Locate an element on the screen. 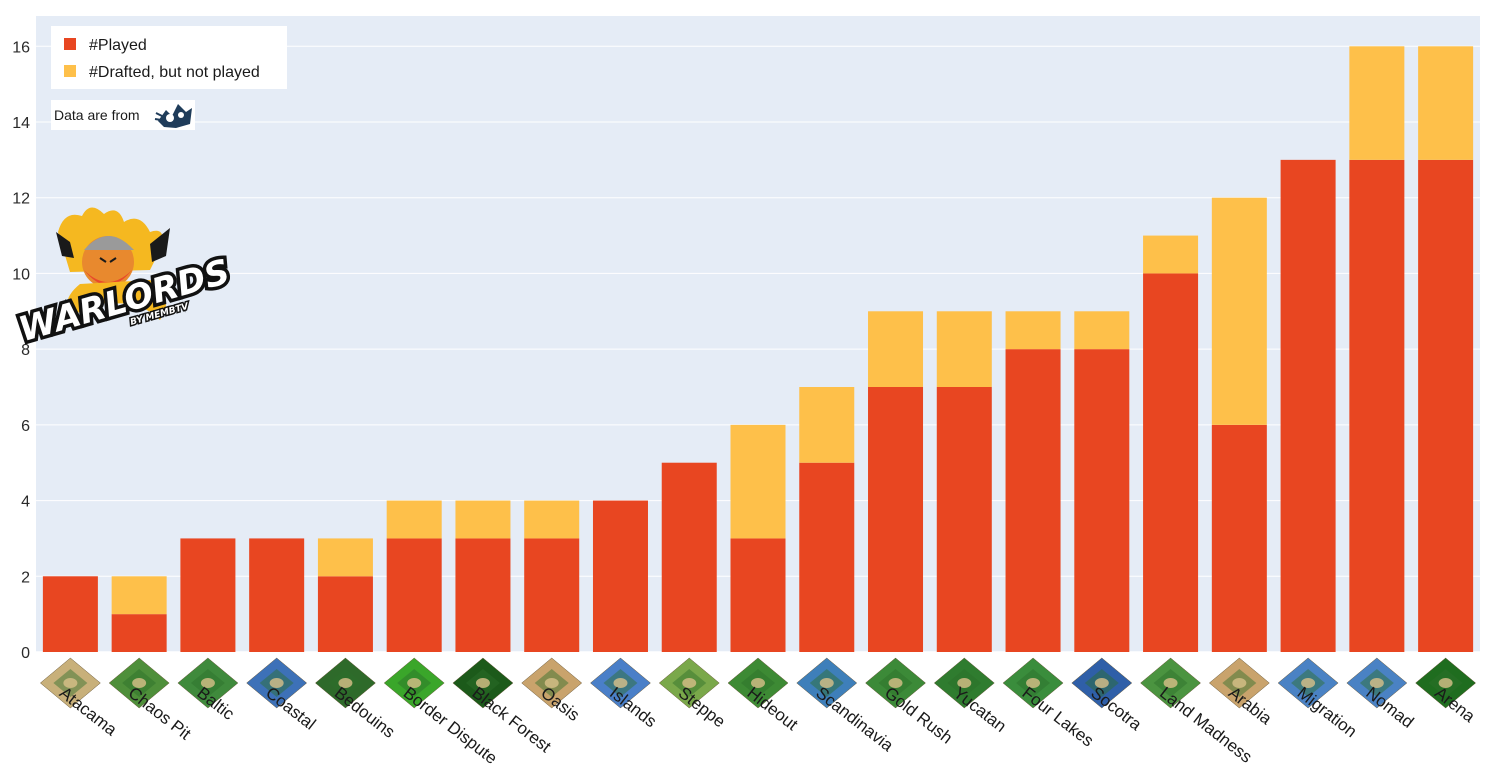  x-category-label: Chaos Pit is located at coordinates (160, 713).